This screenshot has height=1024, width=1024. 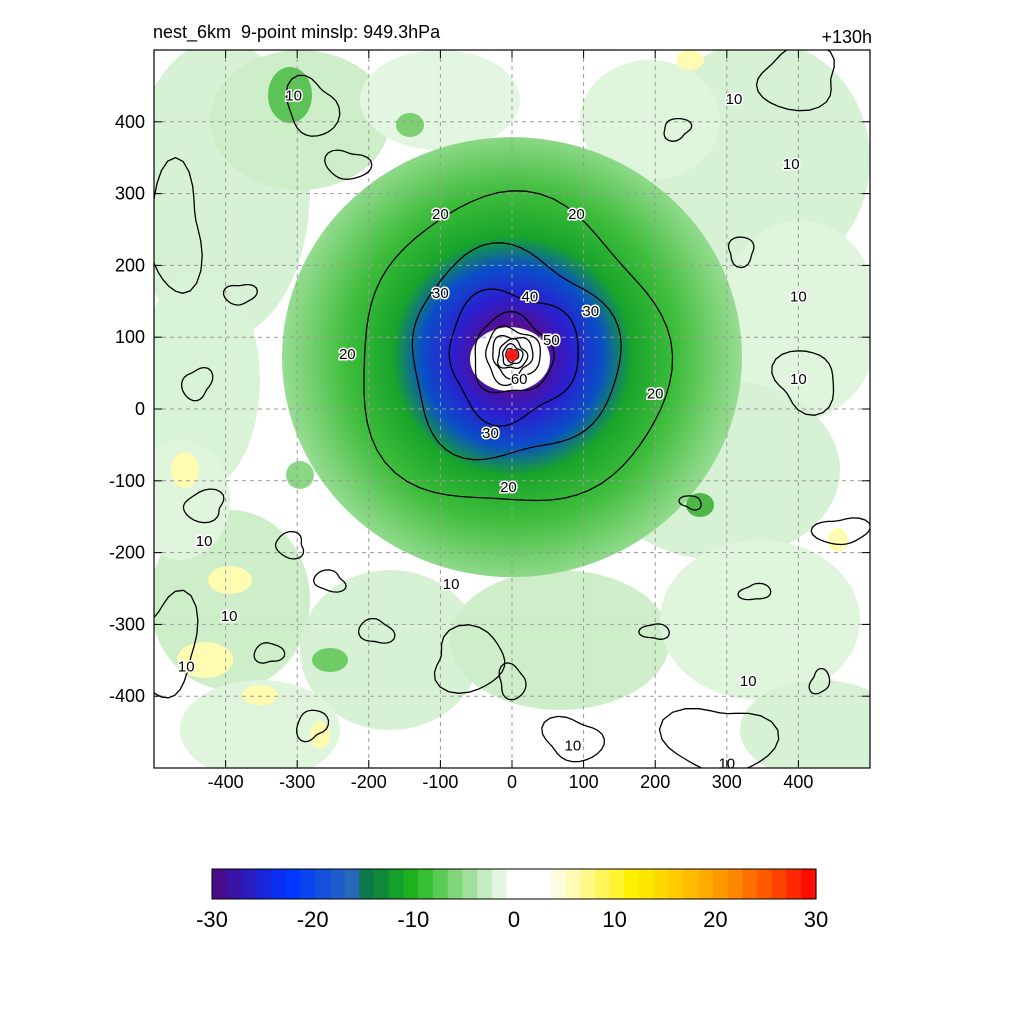 I want to click on y-tick-label: -100, so click(x=127, y=481).